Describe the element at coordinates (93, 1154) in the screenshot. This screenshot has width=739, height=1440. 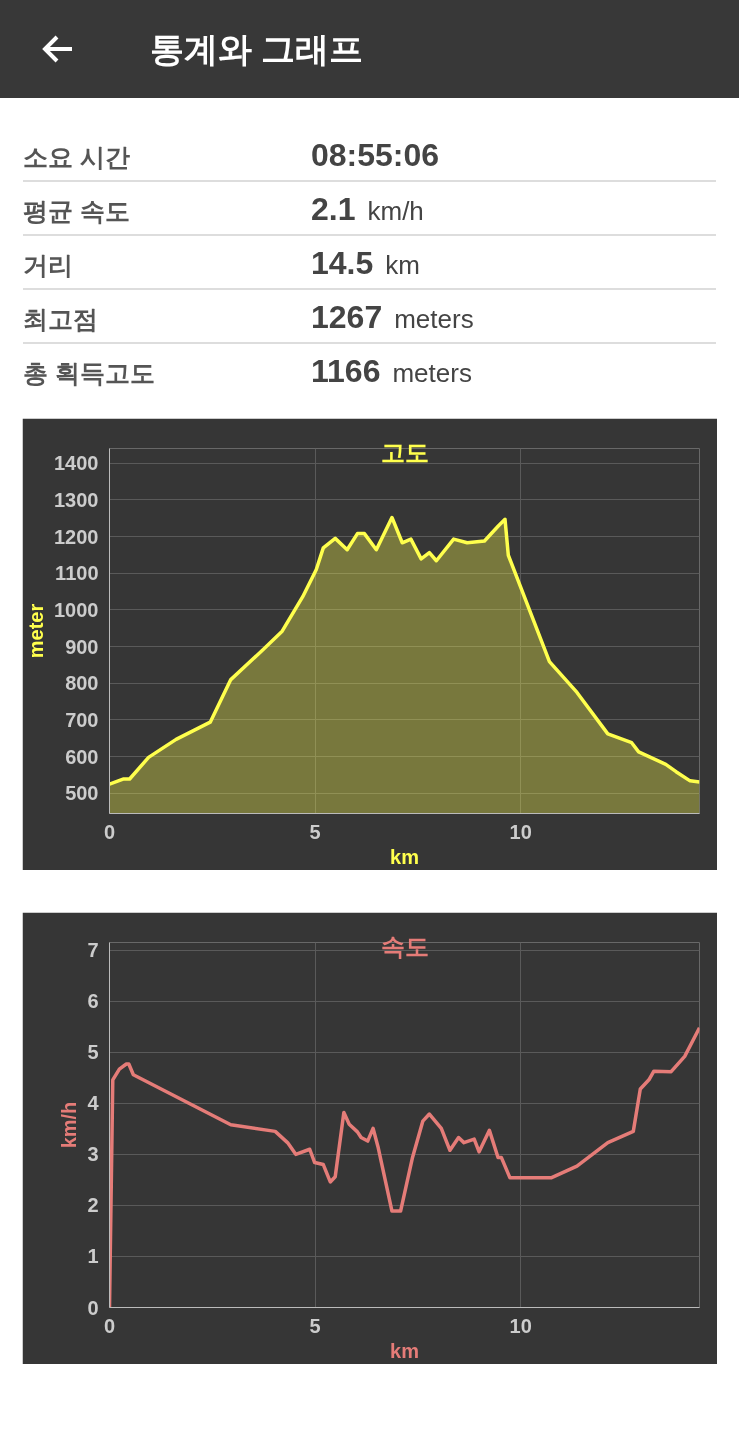
I see `y-tick-label: 3` at that location.